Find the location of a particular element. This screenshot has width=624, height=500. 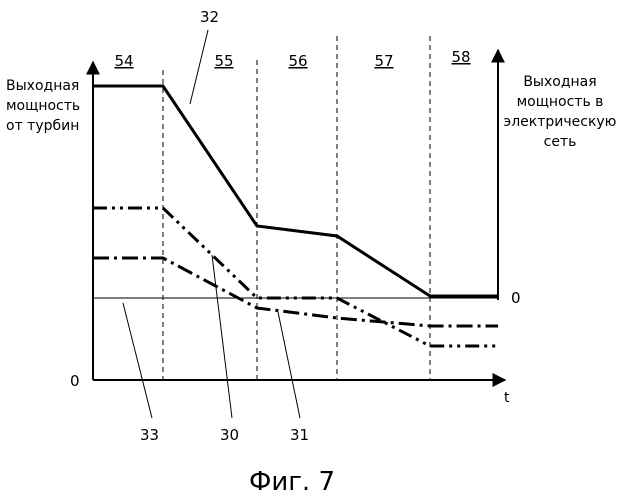

ref-33: 33 is located at coordinates (149, 435).